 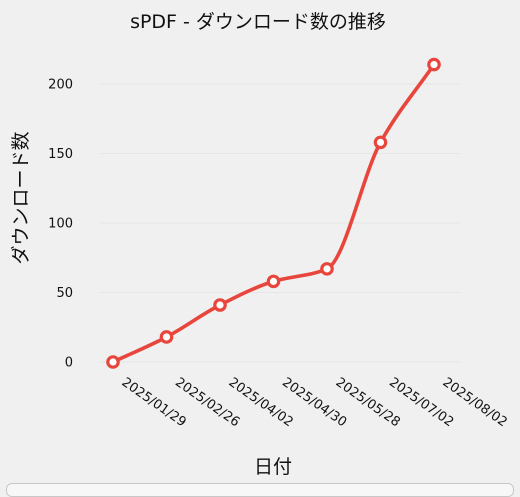 I want to click on chart-title: sPDF - ダウンロード数の推移, so click(x=258, y=22).